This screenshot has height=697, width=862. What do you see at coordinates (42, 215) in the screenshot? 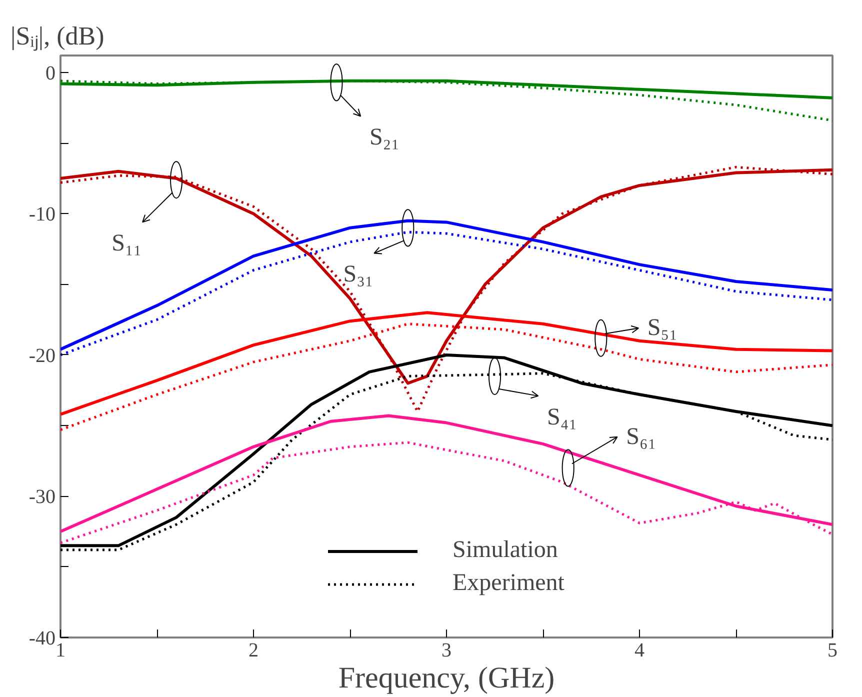
I see `y-tick-label: -10` at bounding box center [42, 215].